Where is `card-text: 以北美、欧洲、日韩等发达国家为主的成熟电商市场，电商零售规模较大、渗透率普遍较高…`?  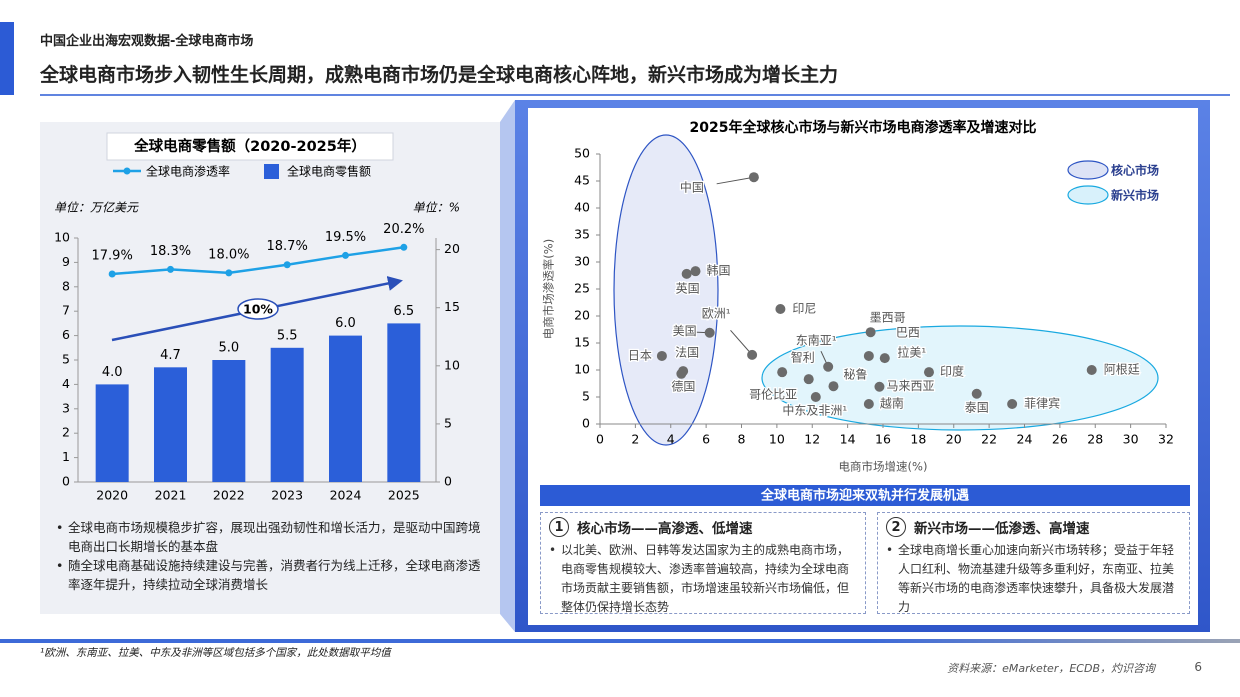
card-text: 以北美、欧洲、日韩等发达国家为主的成熟电商市场，电商零售规模较大、渗透率普遍较高… is located at coordinates (703, 579).